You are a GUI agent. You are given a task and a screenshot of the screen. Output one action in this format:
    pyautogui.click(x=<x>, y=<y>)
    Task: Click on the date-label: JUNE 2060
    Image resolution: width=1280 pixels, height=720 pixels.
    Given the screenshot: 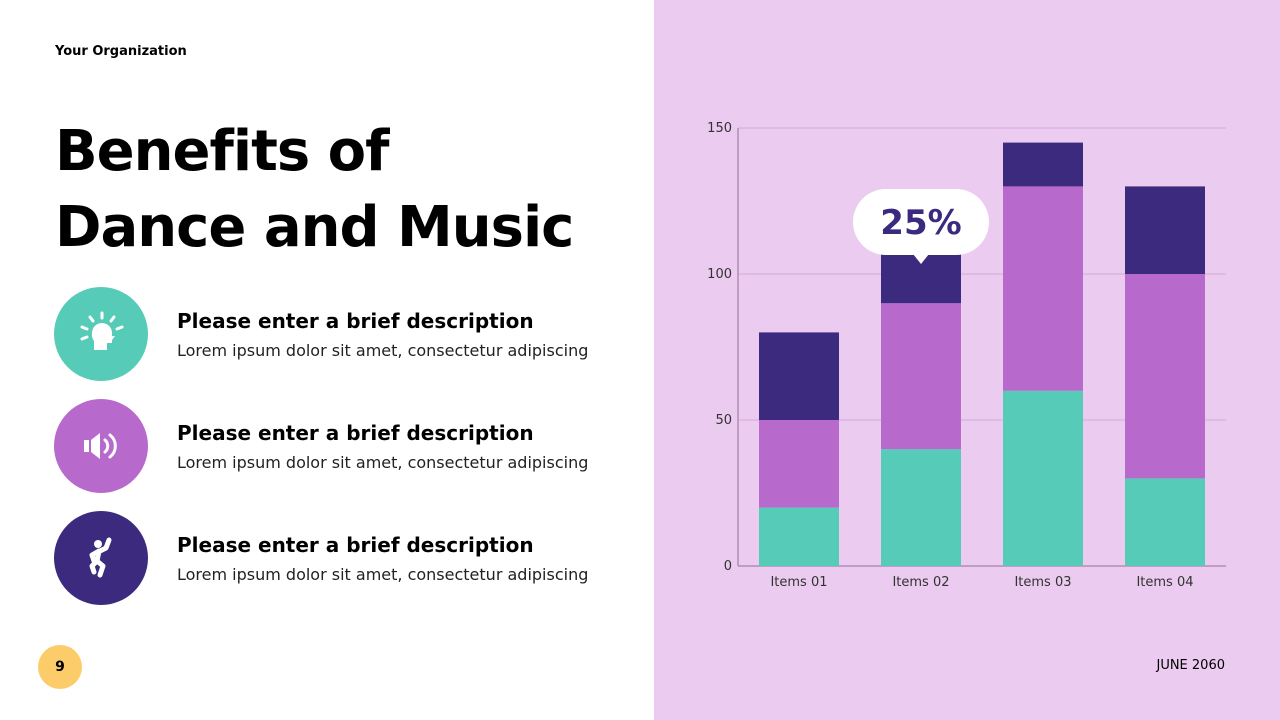 What is the action you would take?
    pyautogui.click(x=1190, y=665)
    